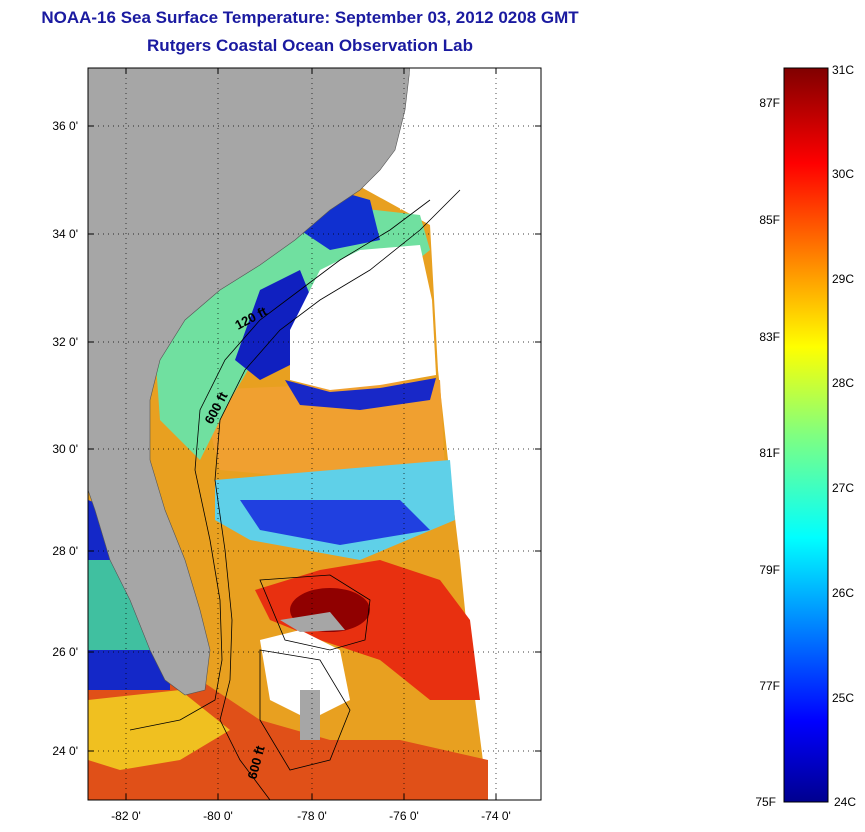 This screenshot has width=865, height=832. Describe the element at coordinates (843, 279) in the screenshot. I see `colorbar-celsius-label: 29C` at that location.